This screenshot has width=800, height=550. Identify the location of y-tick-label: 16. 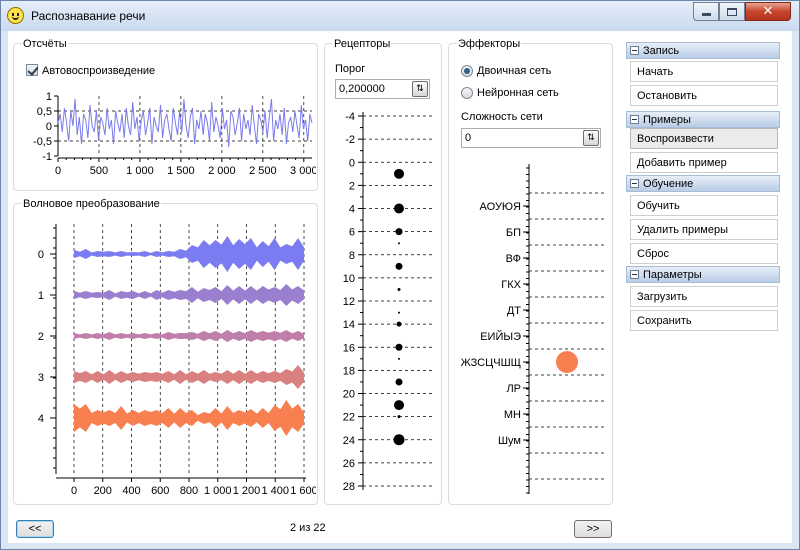
(349, 348).